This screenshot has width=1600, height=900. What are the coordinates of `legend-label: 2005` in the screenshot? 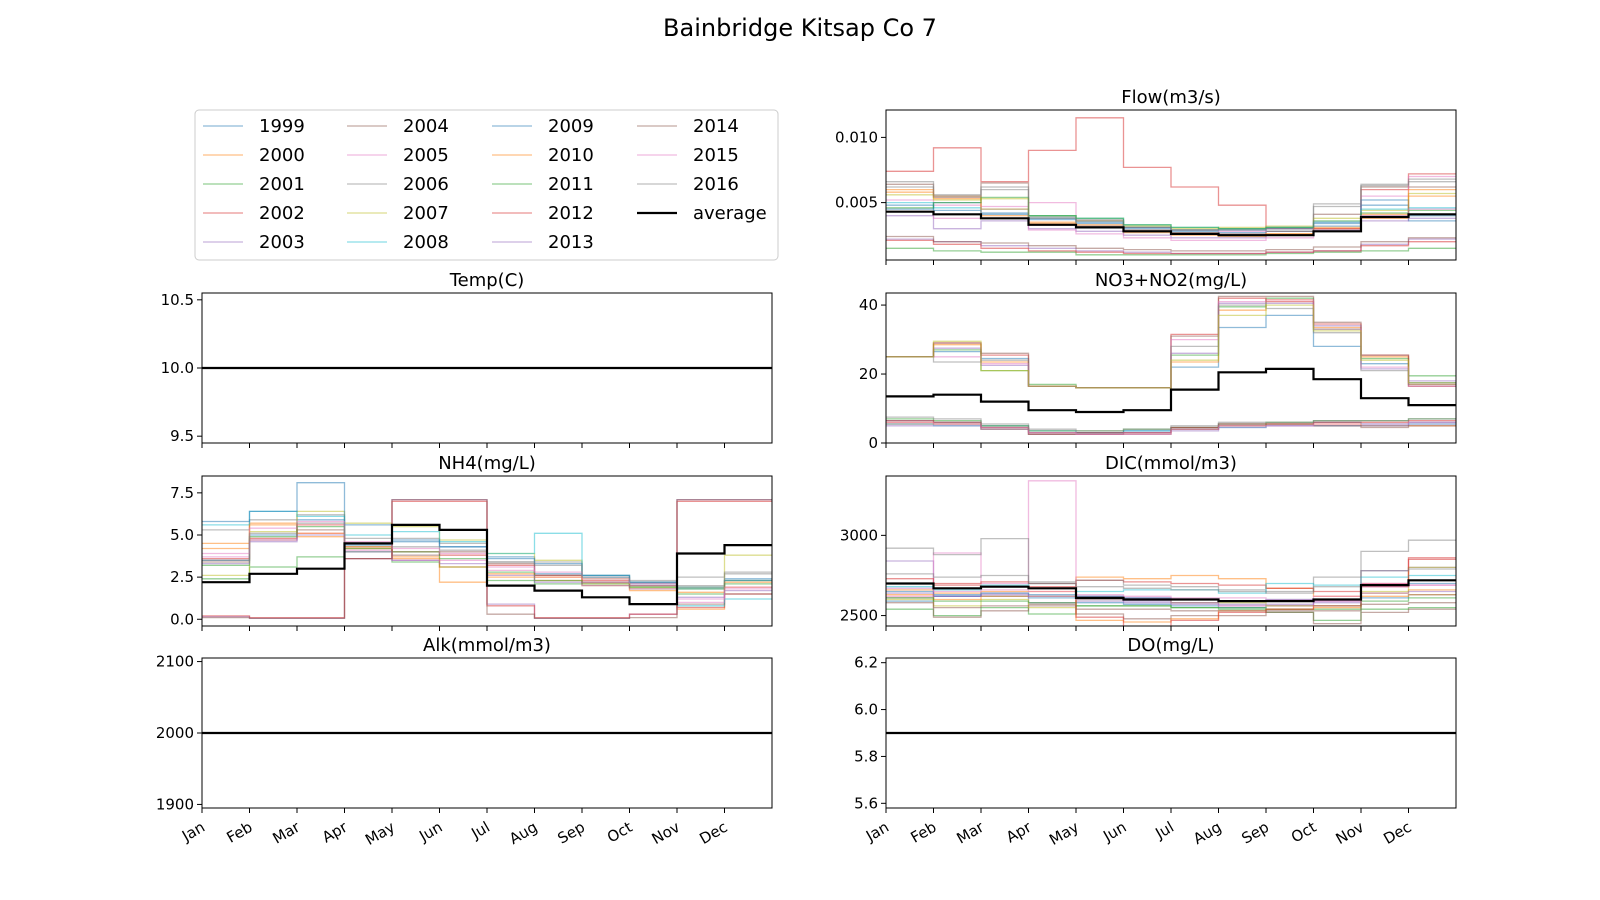 It's located at (426, 155).